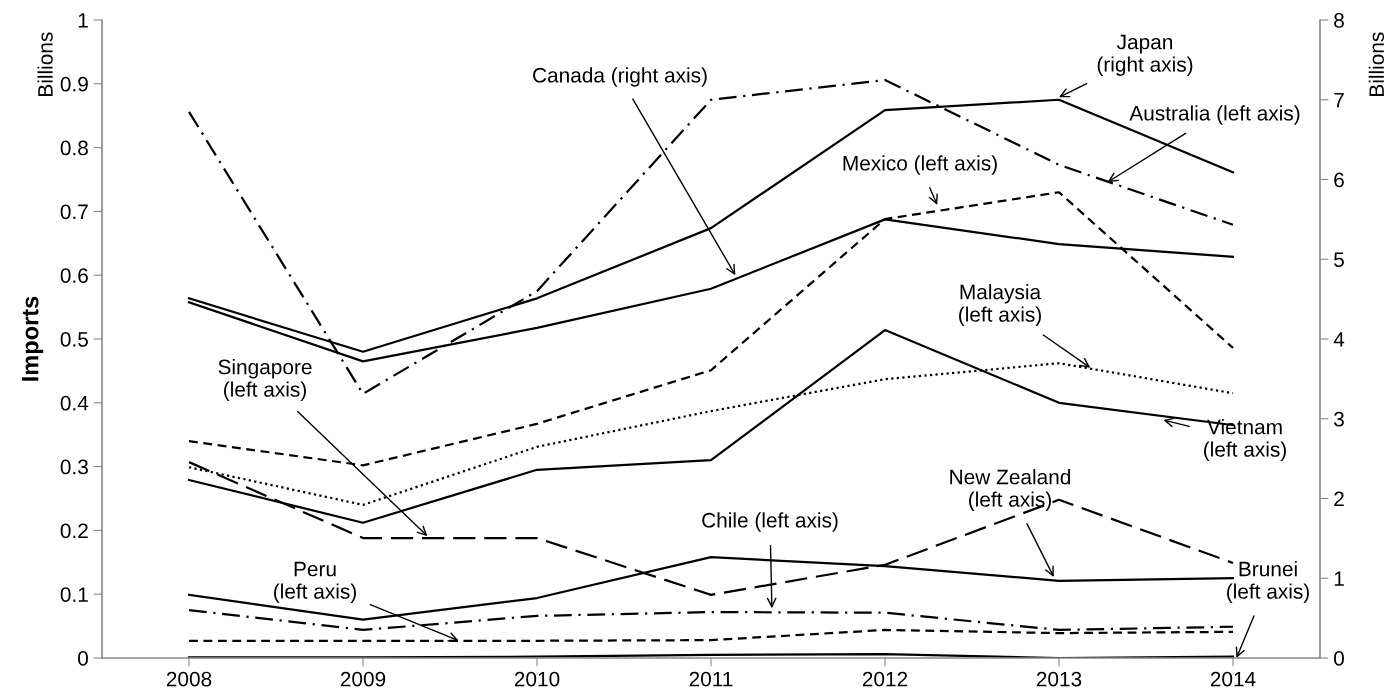  Describe the element at coordinates (74, 148) in the screenshot. I see `y-tick-label: 0.8` at that location.